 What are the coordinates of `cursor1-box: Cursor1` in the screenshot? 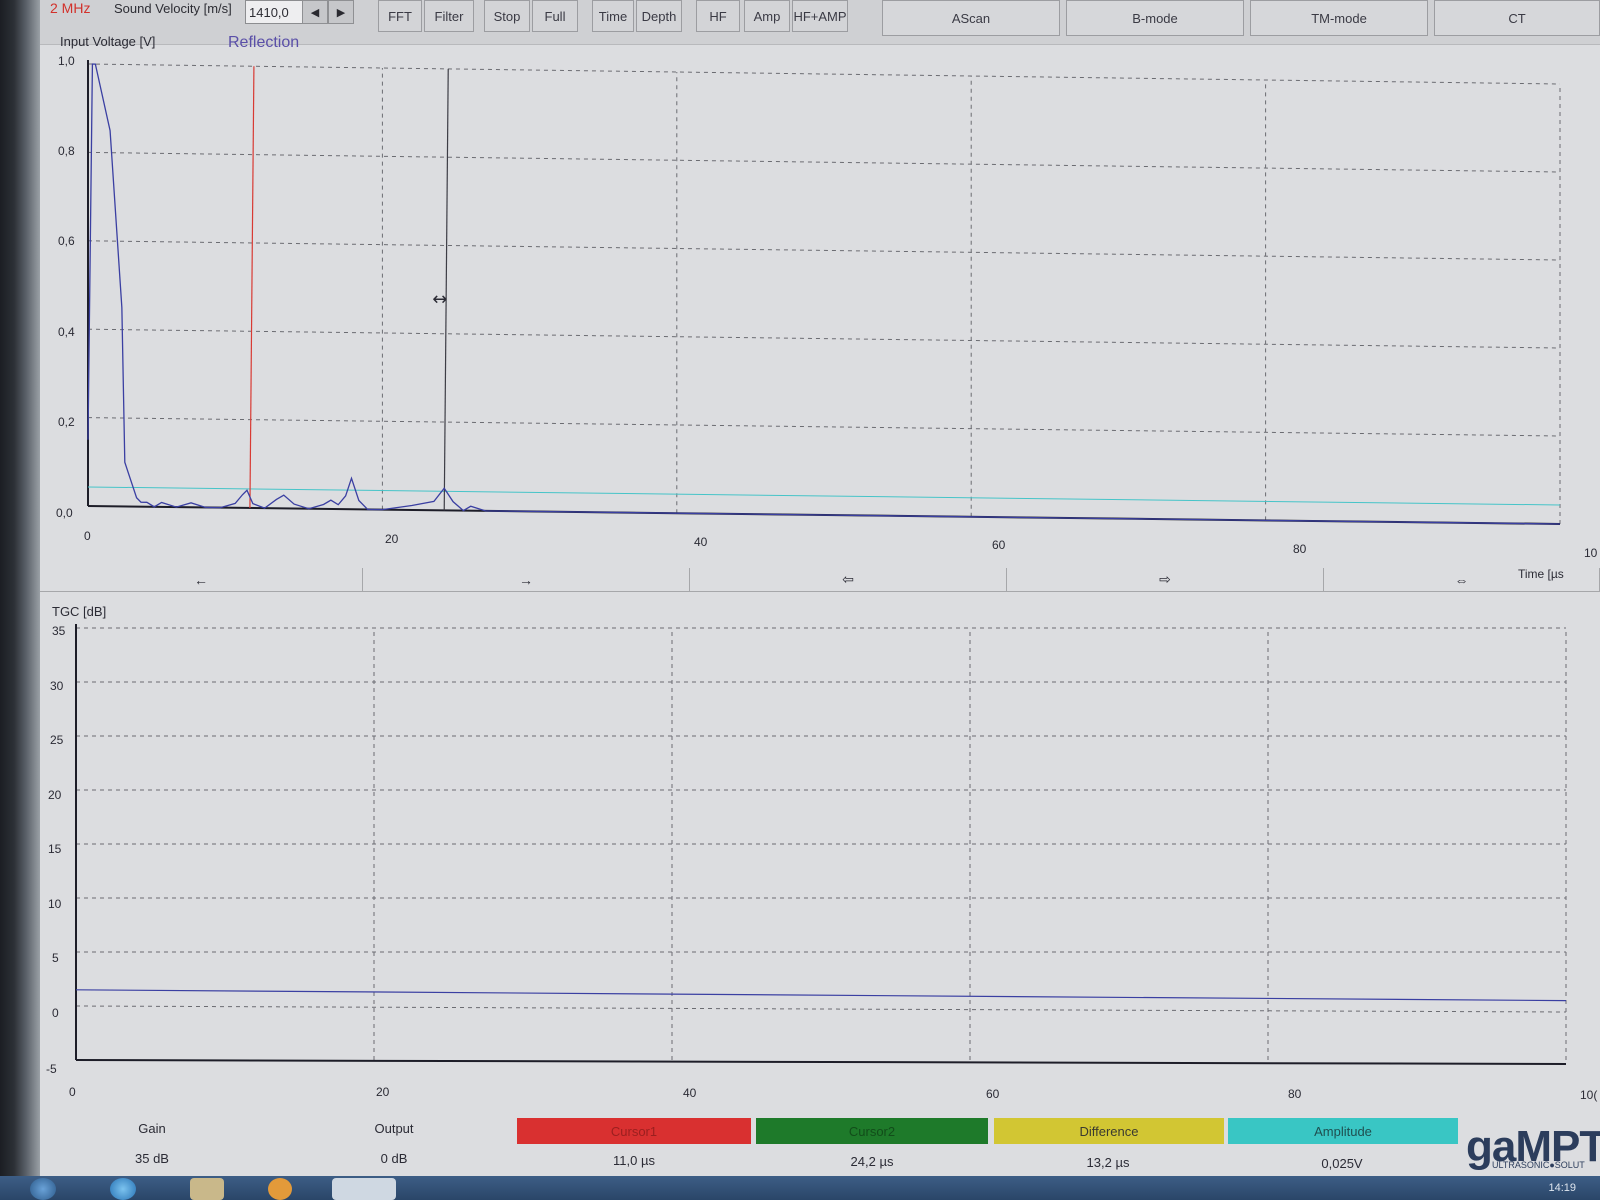 It's located at (634, 1131).